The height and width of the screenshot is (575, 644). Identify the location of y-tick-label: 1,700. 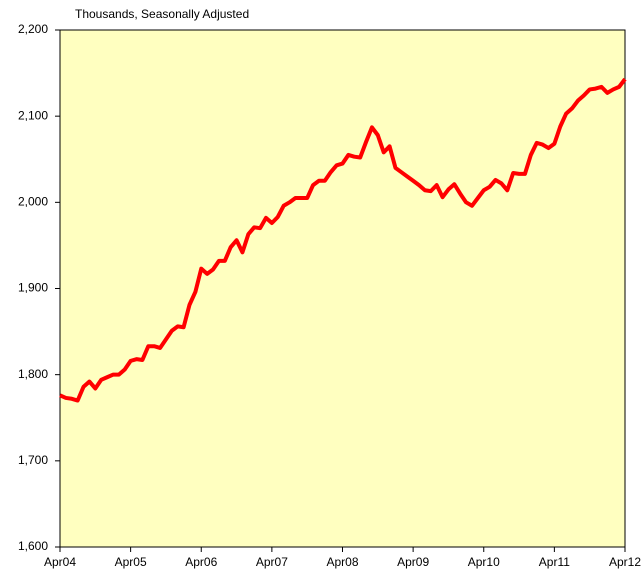
(33, 460).